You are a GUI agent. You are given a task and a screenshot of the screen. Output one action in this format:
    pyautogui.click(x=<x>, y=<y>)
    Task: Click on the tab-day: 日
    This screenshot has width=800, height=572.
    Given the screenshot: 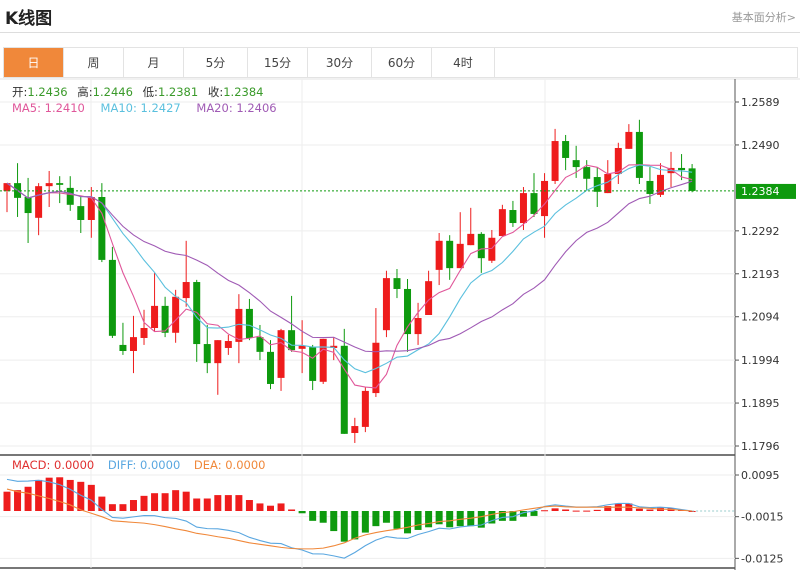 What is the action you would take?
    pyautogui.click(x=34, y=62)
    